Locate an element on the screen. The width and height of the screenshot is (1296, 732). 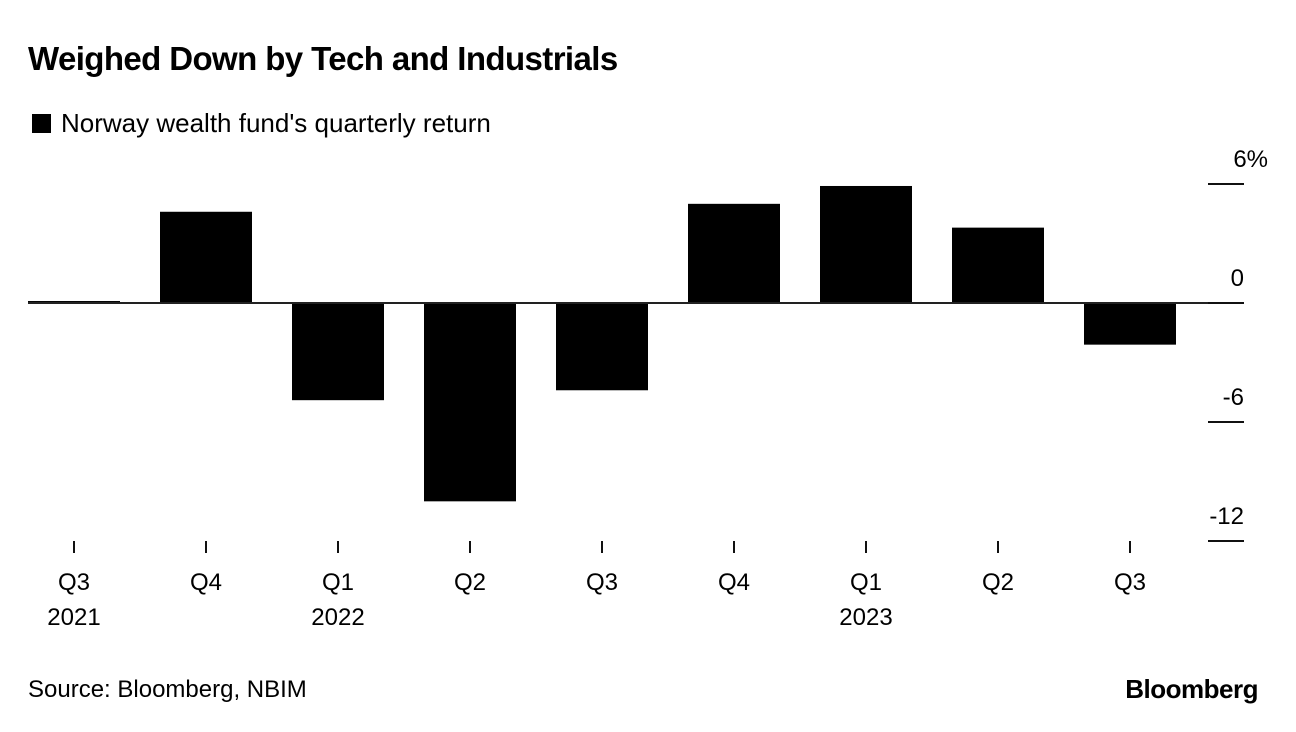
bloomberg-logo: Bloomberg is located at coordinates (1191, 689).